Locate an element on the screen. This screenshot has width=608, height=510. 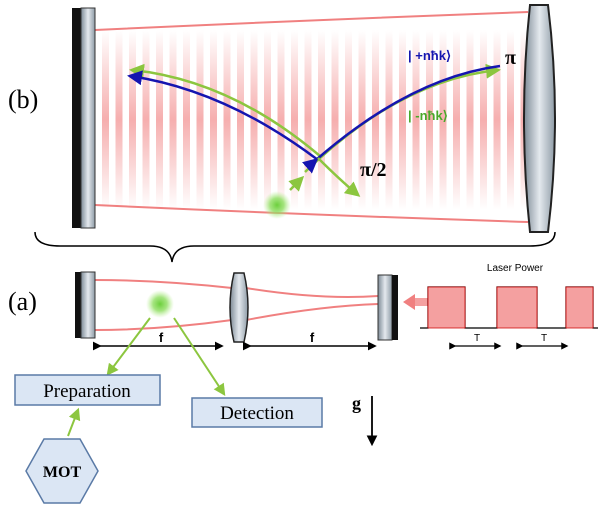
box-label: Detection is located at coordinates (257, 413).